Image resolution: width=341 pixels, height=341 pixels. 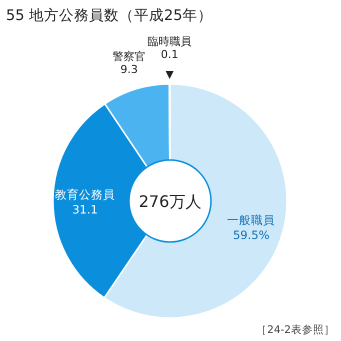 What do you see at coordinates (170, 201) in the screenshot?
I see `text: 276万人` at bounding box center [170, 201].